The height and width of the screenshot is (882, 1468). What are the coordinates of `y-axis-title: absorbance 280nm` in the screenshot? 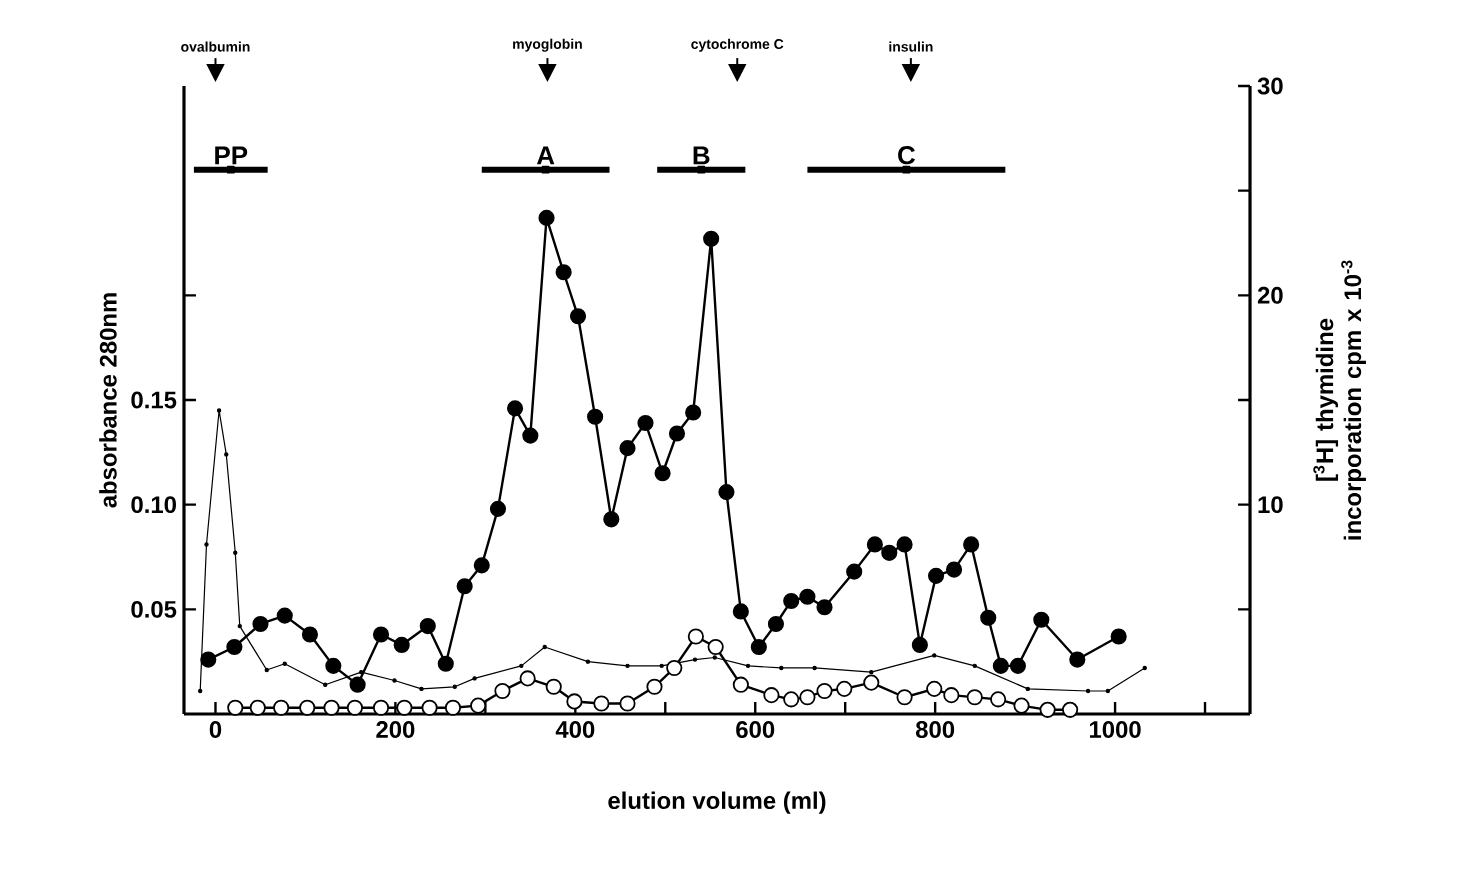 It's located at (108, 400).